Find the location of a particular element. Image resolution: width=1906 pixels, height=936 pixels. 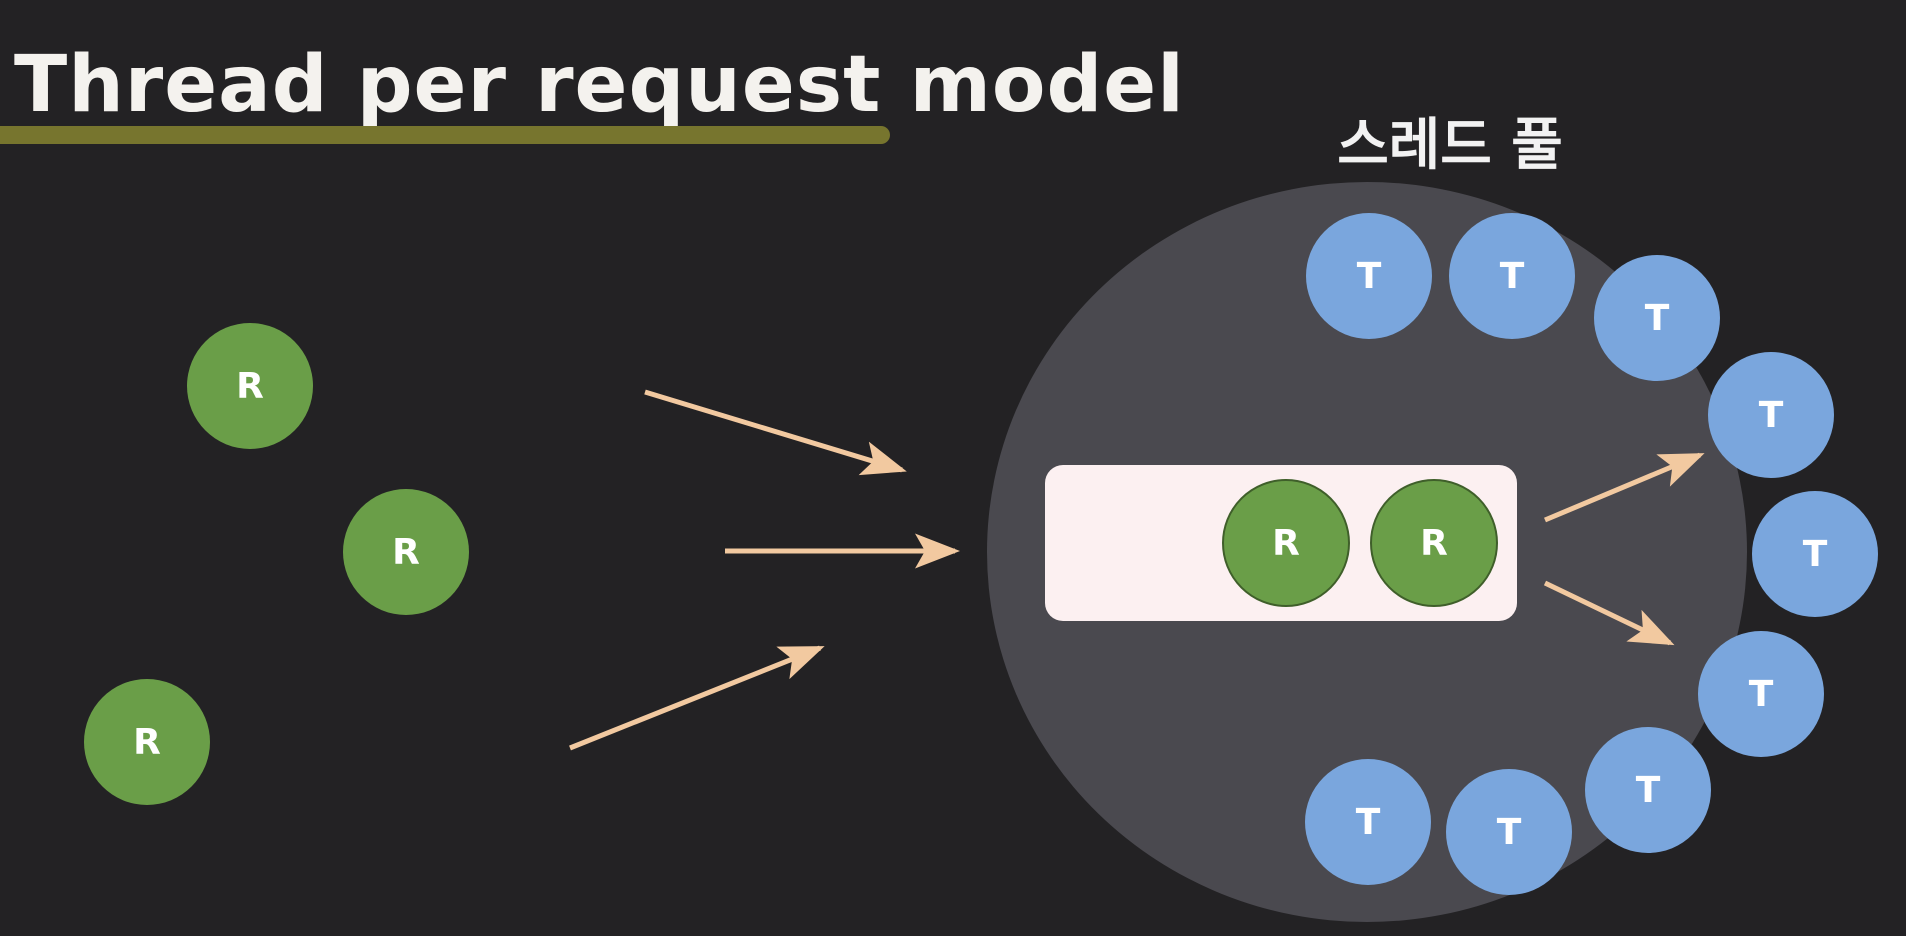

thread-2: T is located at coordinates (1512, 276).